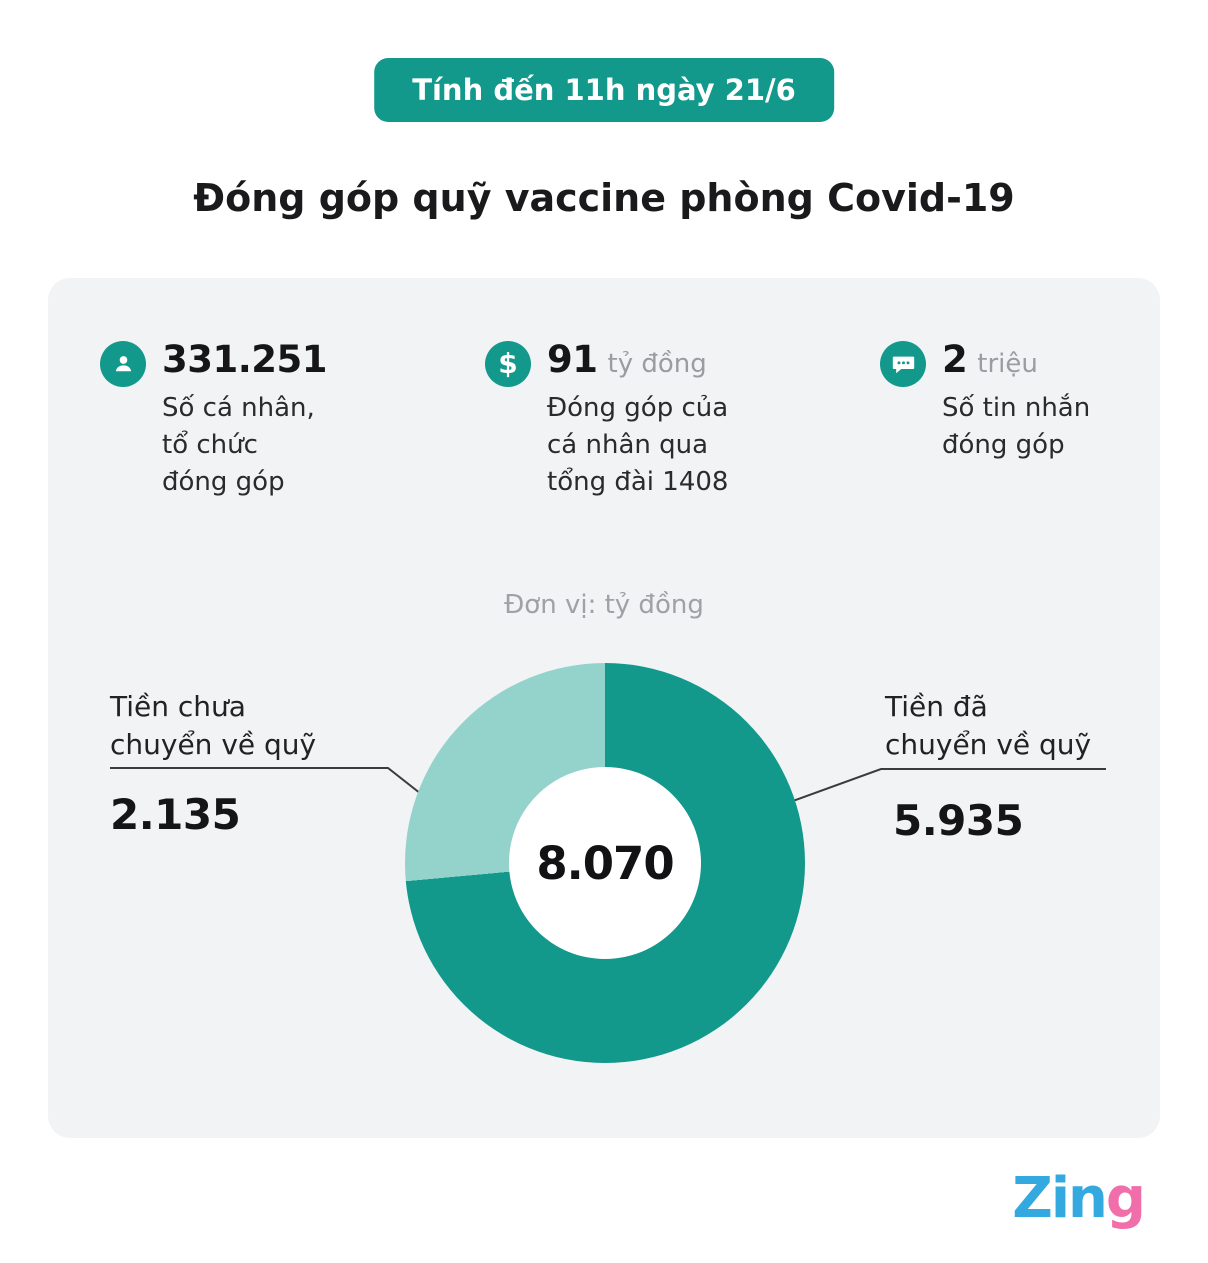 The width and height of the screenshot is (1208, 1263). Describe the element at coordinates (1060, 1198) in the screenshot. I see `logo-letter: i` at that location.